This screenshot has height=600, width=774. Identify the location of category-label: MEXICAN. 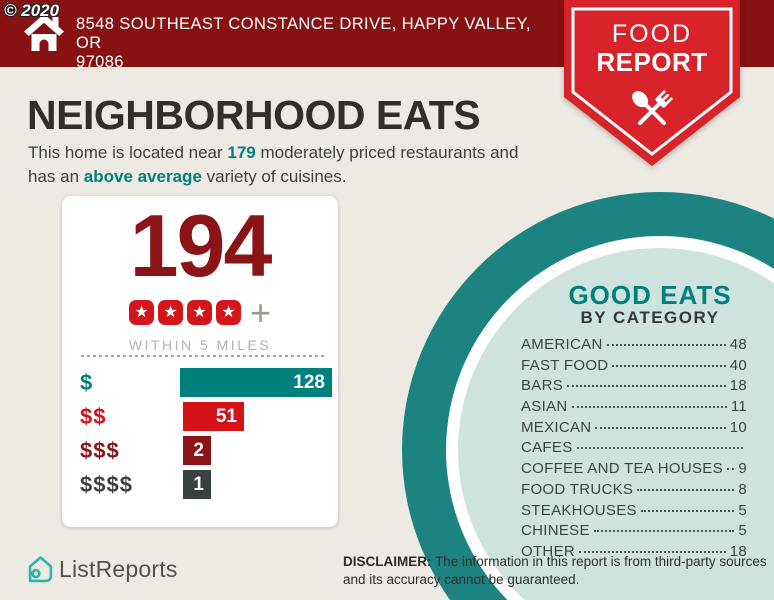
(556, 427).